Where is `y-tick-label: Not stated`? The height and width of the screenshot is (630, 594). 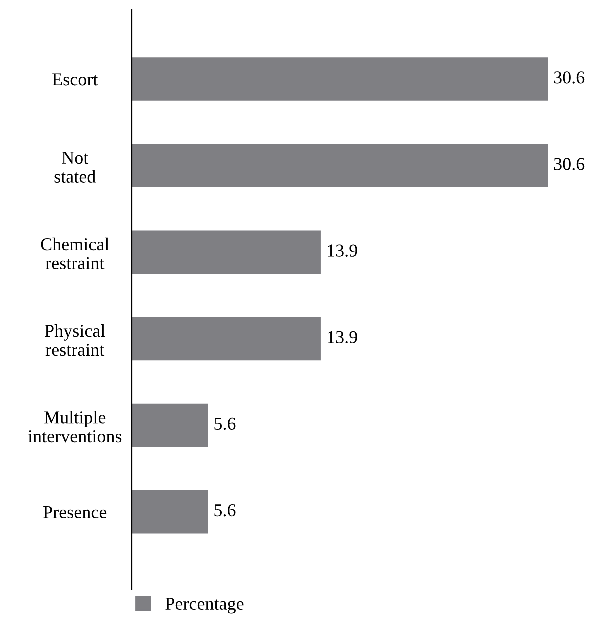
y-tick-label: Not stated is located at coordinates (75, 167).